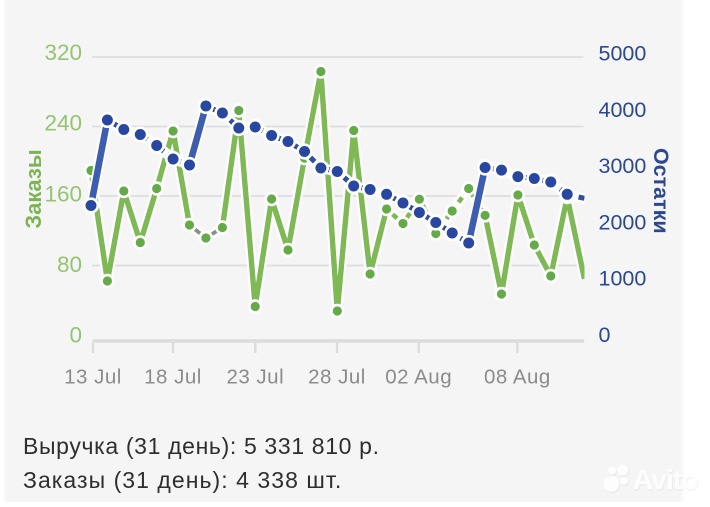 The height and width of the screenshot is (507, 710). What do you see at coordinates (623, 166) in the screenshot?
I see `svg-text: 3000` at bounding box center [623, 166].